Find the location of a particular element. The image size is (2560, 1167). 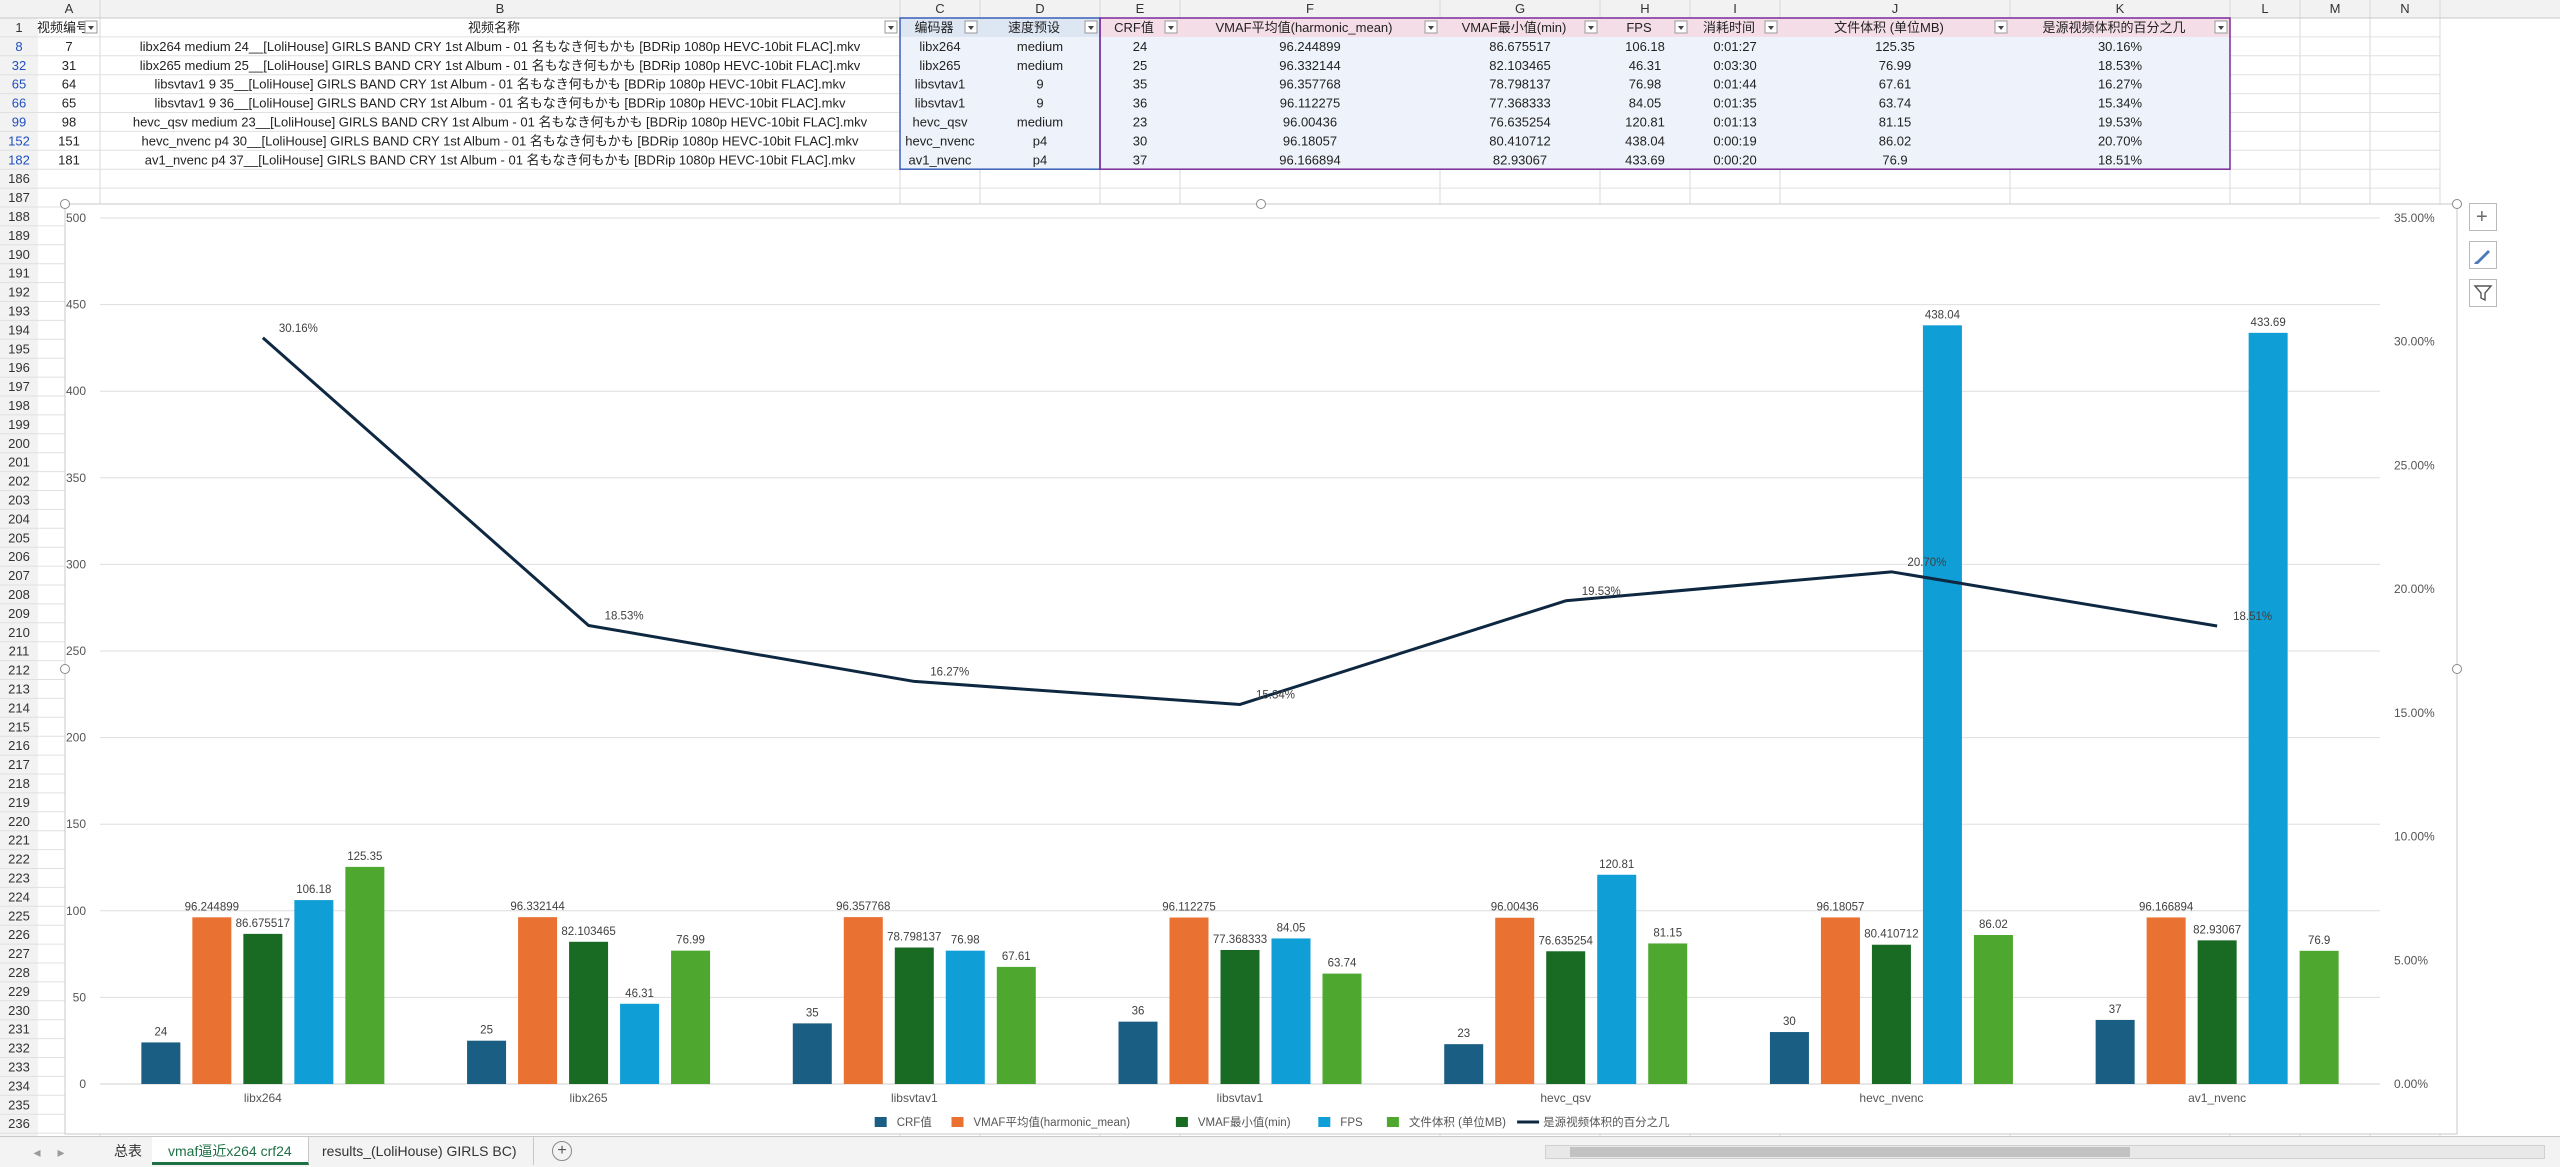

legend-label: CRF值 is located at coordinates (915, 1122).